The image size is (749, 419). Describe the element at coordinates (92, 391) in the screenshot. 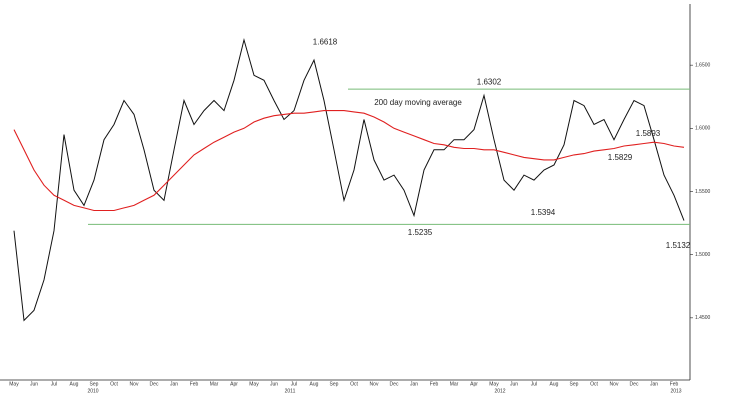

I see `year-label: 2010` at that location.